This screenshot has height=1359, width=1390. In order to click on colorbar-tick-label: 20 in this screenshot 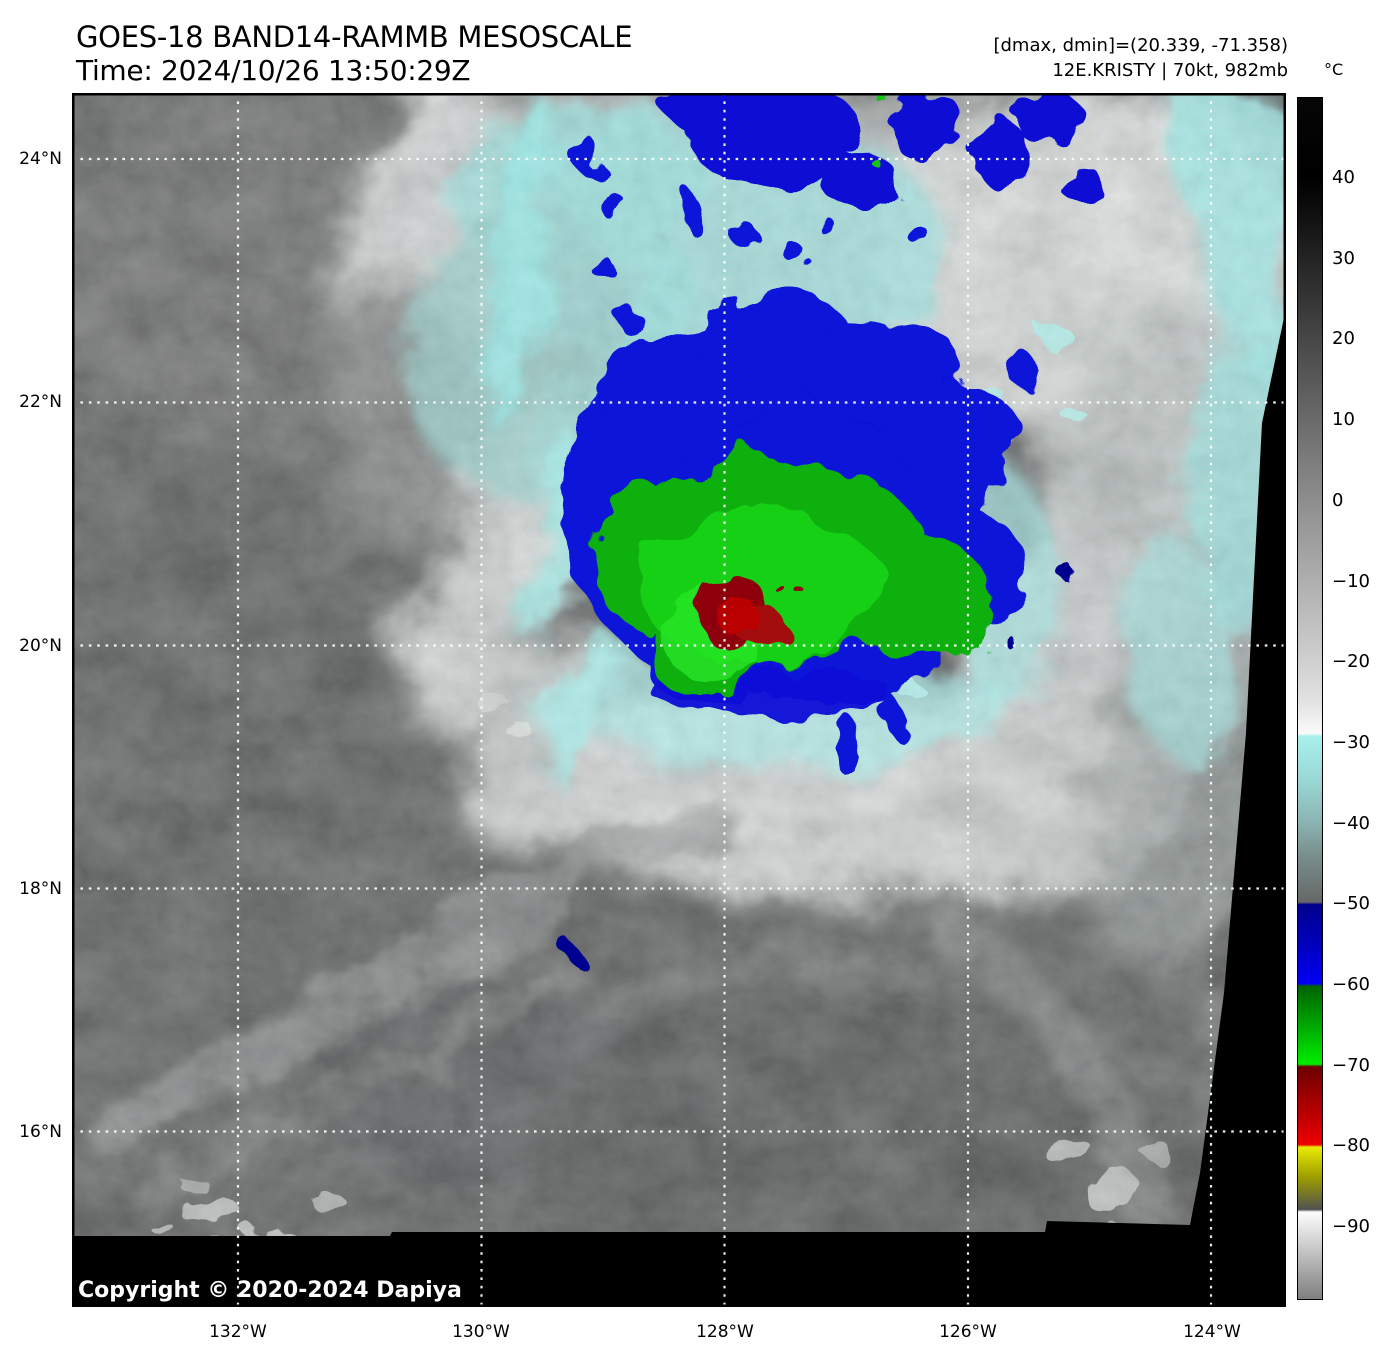, I will do `click(1343, 338)`.